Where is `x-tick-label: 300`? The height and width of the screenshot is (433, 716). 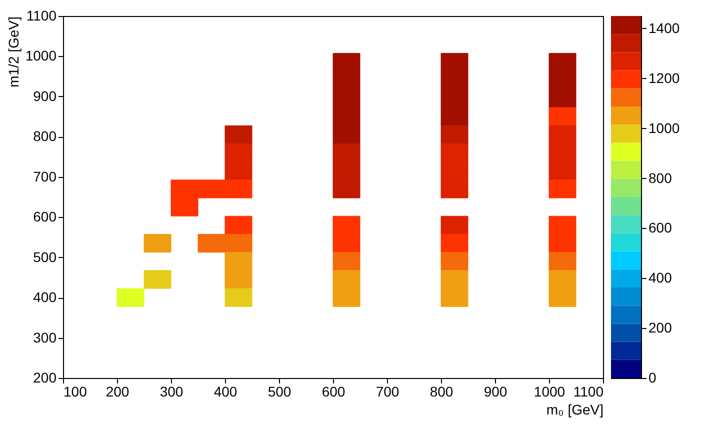
x-tick-label: 300 is located at coordinates (172, 392).